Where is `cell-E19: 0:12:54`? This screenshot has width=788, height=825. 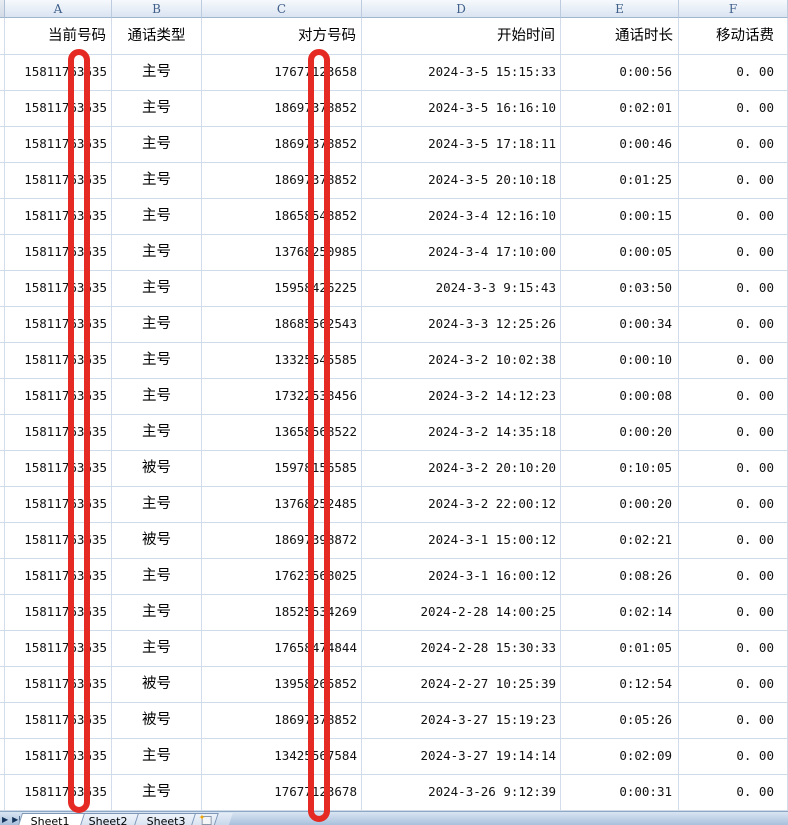 cell-E19: 0:12:54 is located at coordinates (620, 685).